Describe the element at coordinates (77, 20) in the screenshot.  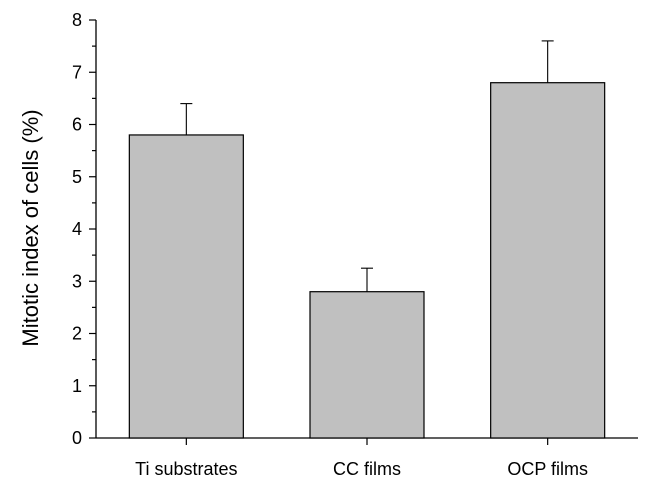
I see `y-tick-label: 8` at that location.